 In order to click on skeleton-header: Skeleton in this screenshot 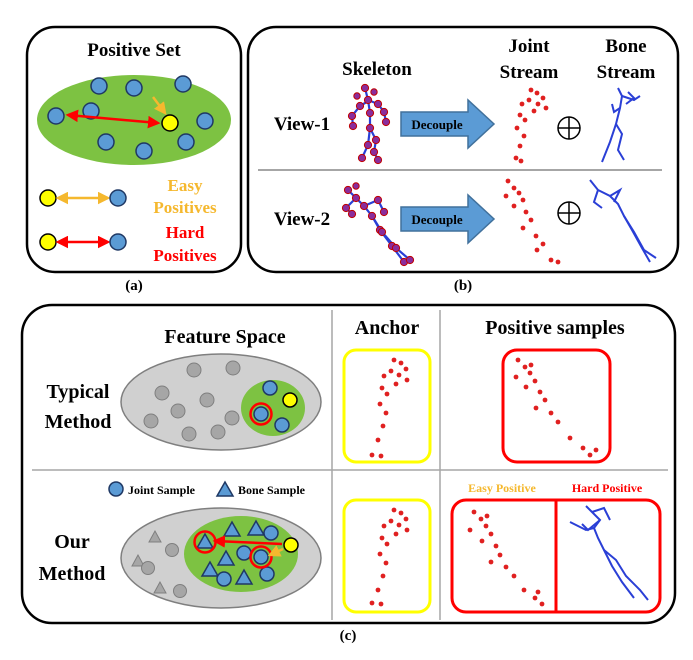, I will do `click(377, 69)`.